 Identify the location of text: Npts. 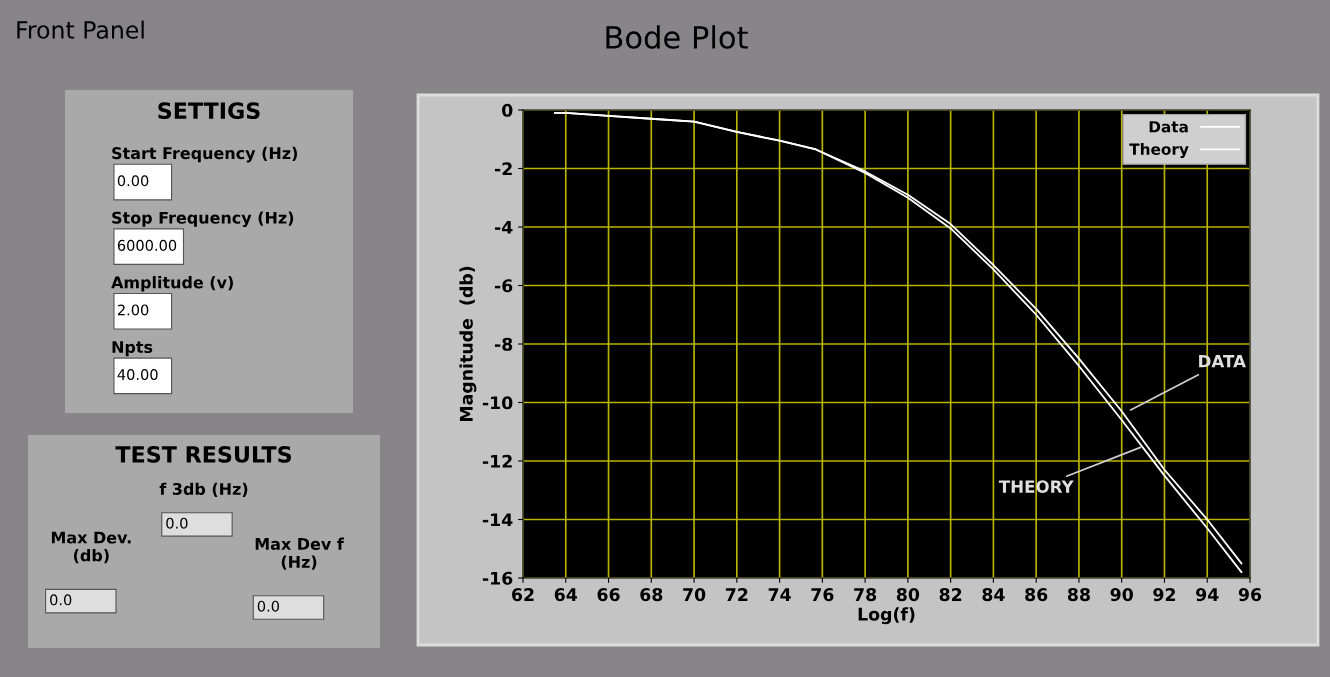
(132, 349).